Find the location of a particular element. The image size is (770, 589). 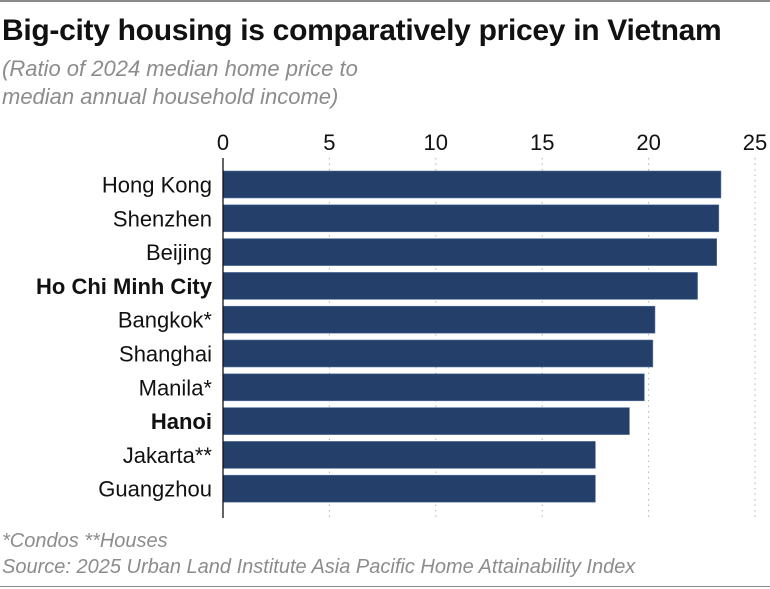

category-label: Shanghai is located at coordinates (165, 354).